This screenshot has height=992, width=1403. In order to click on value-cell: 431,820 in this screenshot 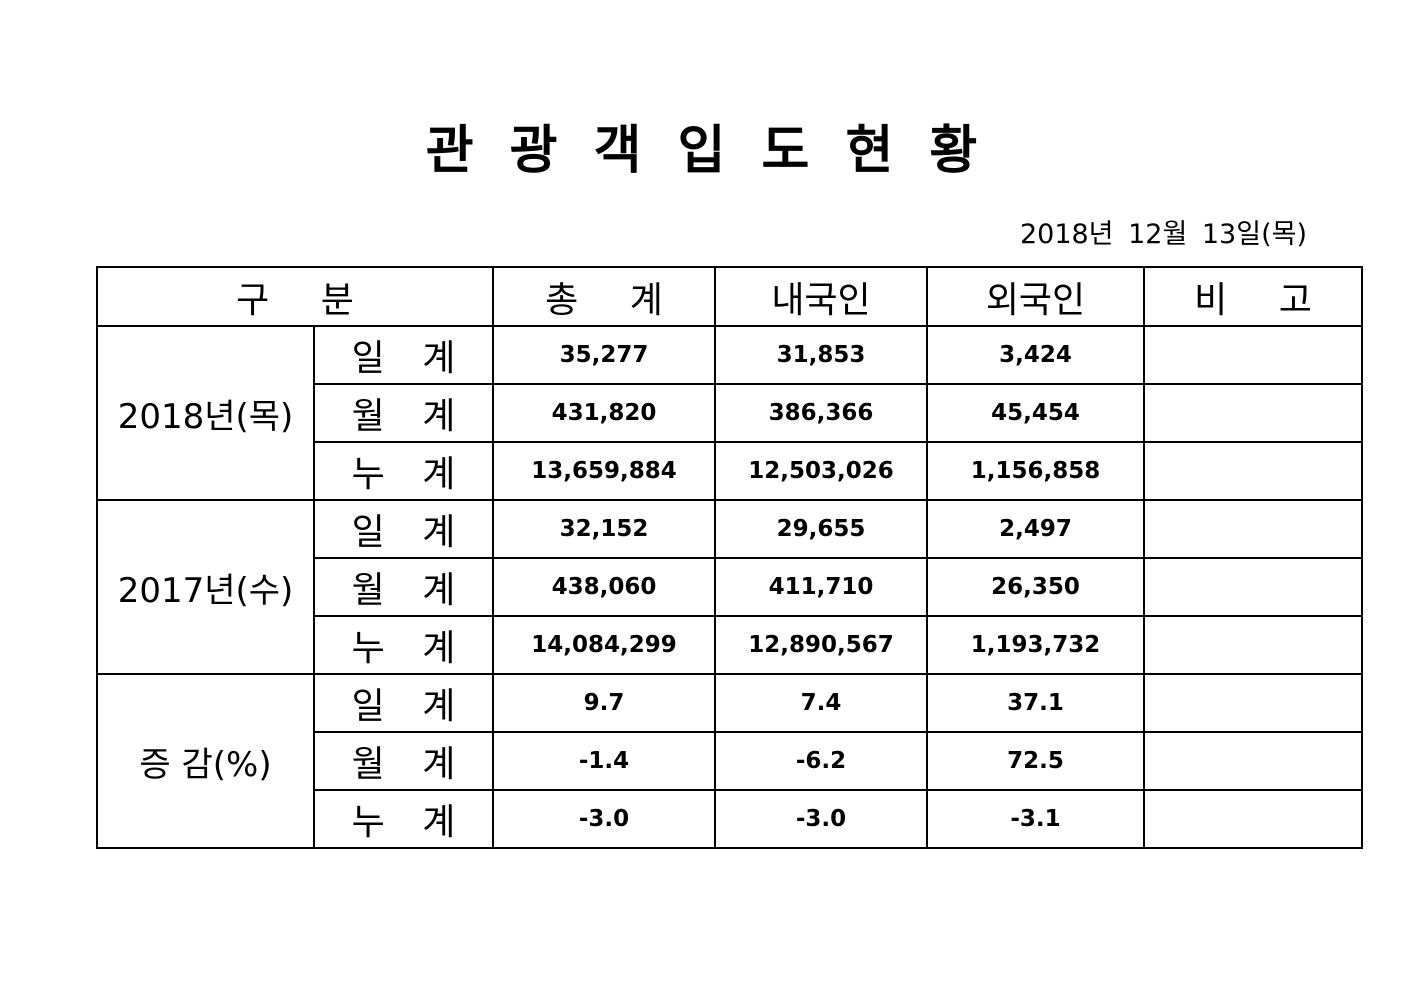, I will do `click(604, 413)`.